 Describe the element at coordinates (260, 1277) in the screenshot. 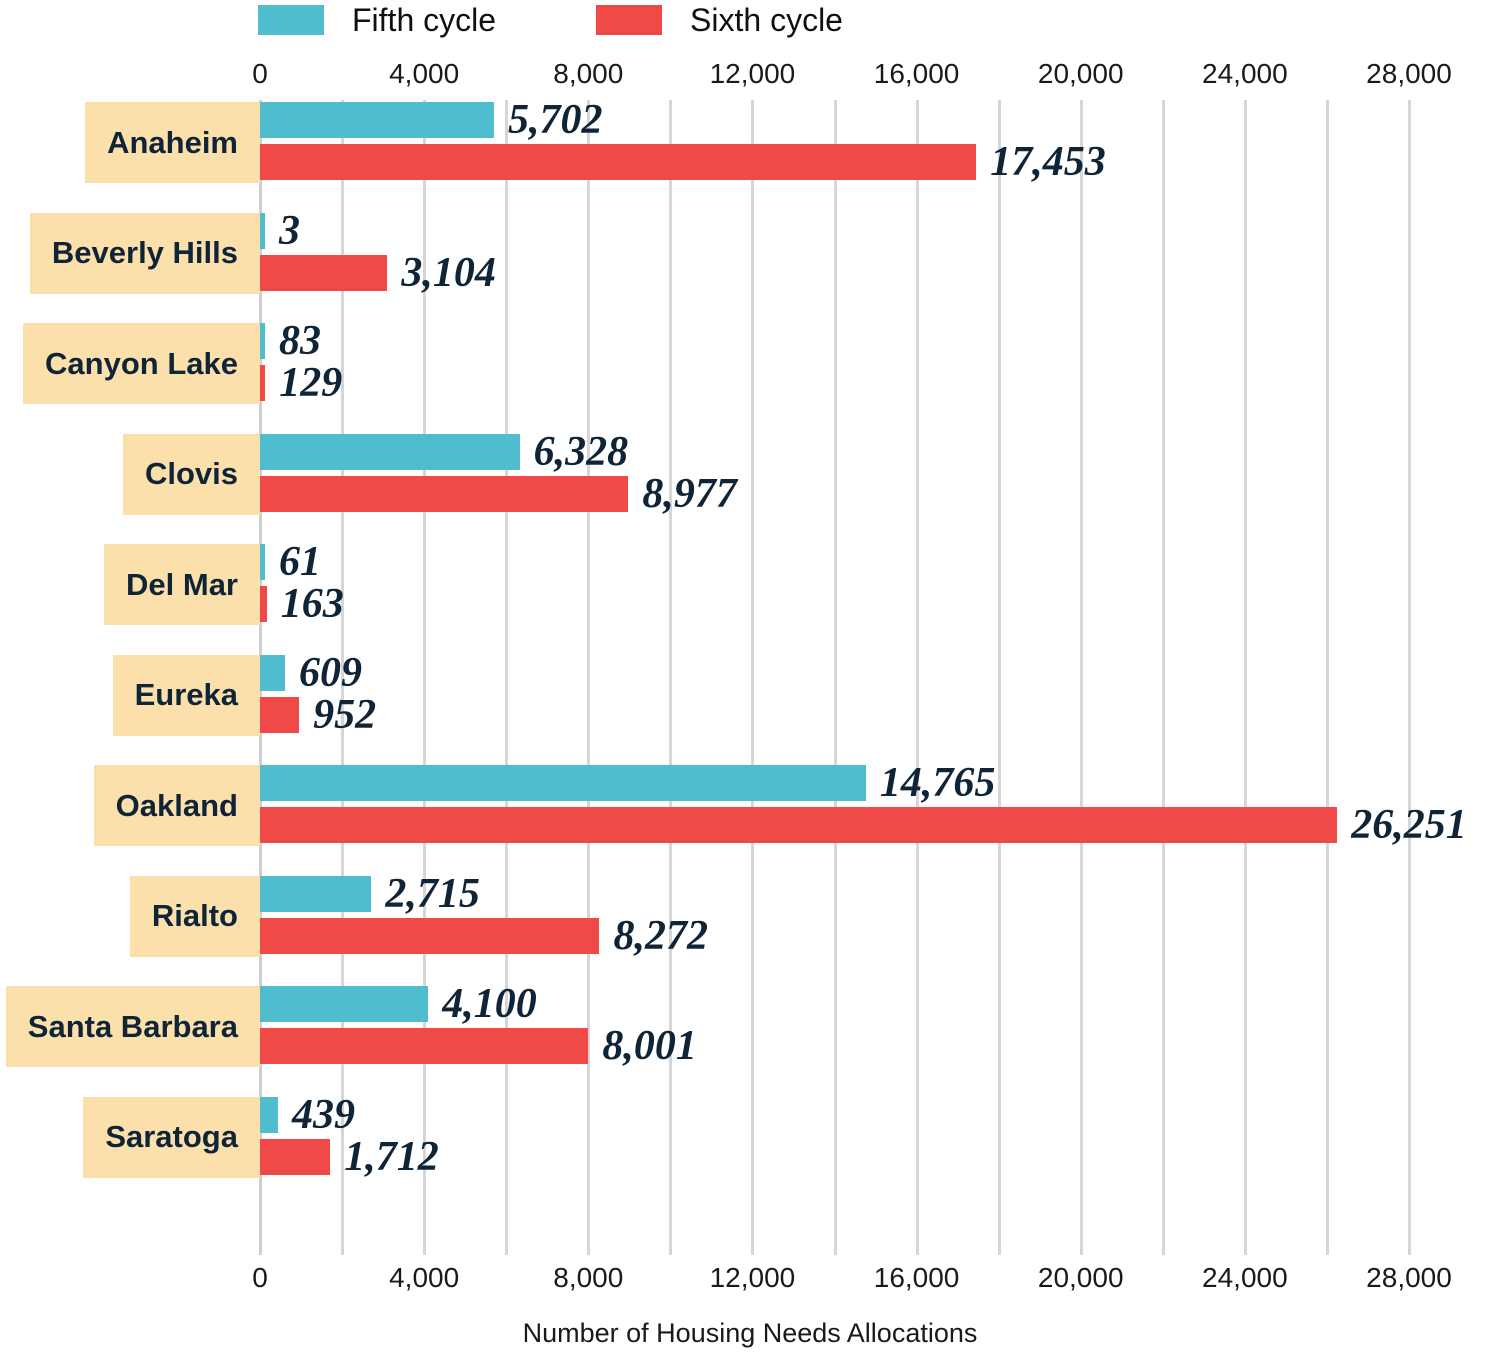

I see `x-tick-bottom-0: 0` at that location.